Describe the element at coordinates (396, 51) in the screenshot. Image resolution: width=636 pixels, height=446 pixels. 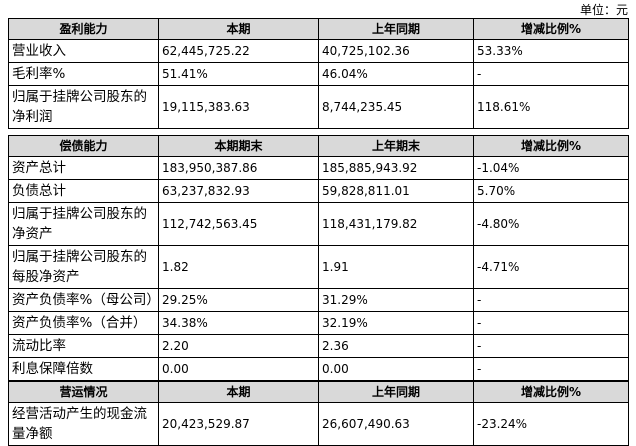
I see `cell: 40,725,102.36` at that location.